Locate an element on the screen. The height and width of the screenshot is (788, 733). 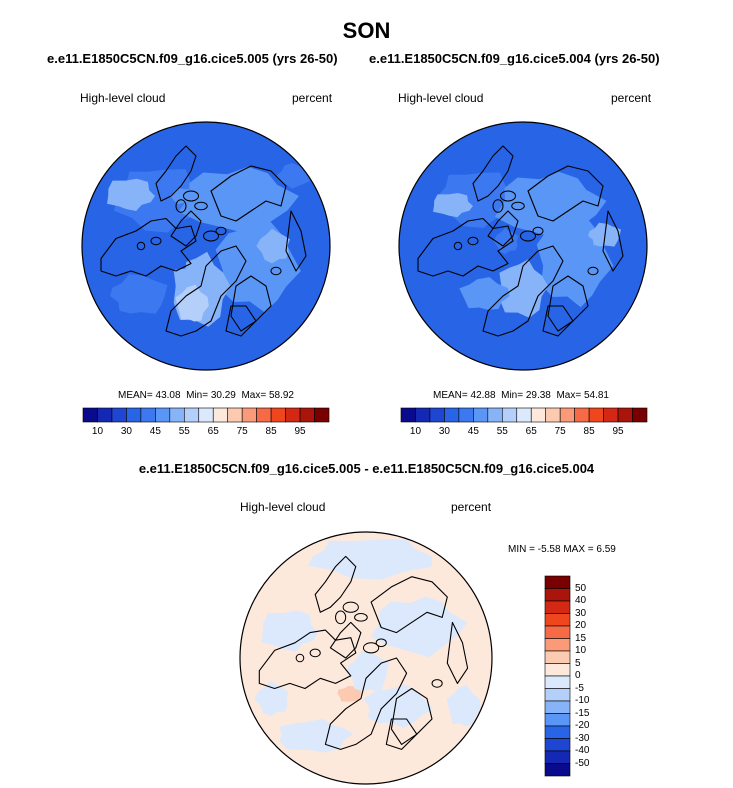
panel3-colorbar-tick-label: 15 is located at coordinates (581, 638).